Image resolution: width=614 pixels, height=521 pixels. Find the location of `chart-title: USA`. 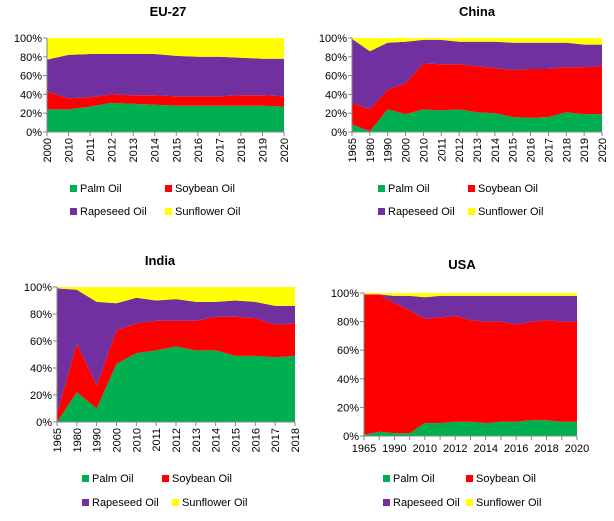

chart-title: USA is located at coordinates (462, 264).